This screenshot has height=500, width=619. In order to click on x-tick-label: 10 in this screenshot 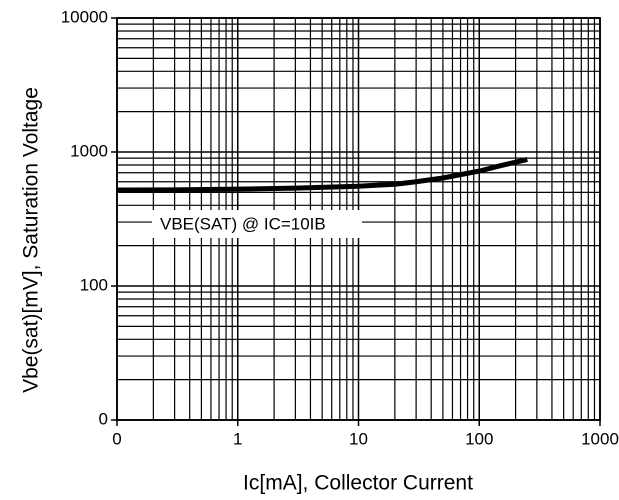, I will do `click(358, 438)`.